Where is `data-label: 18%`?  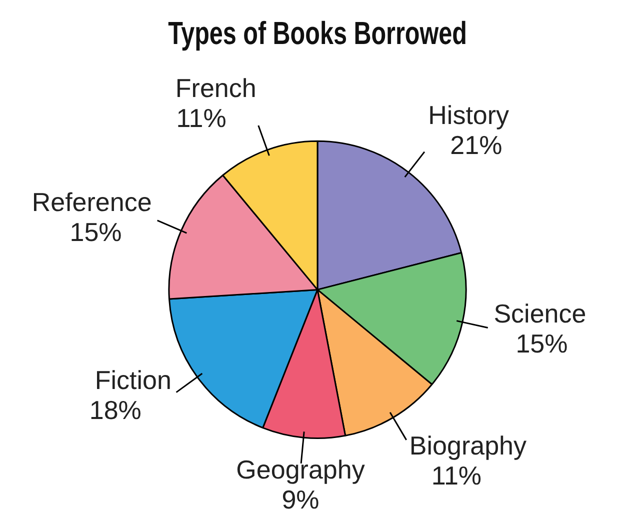 data-label: 18% is located at coordinates (115, 409).